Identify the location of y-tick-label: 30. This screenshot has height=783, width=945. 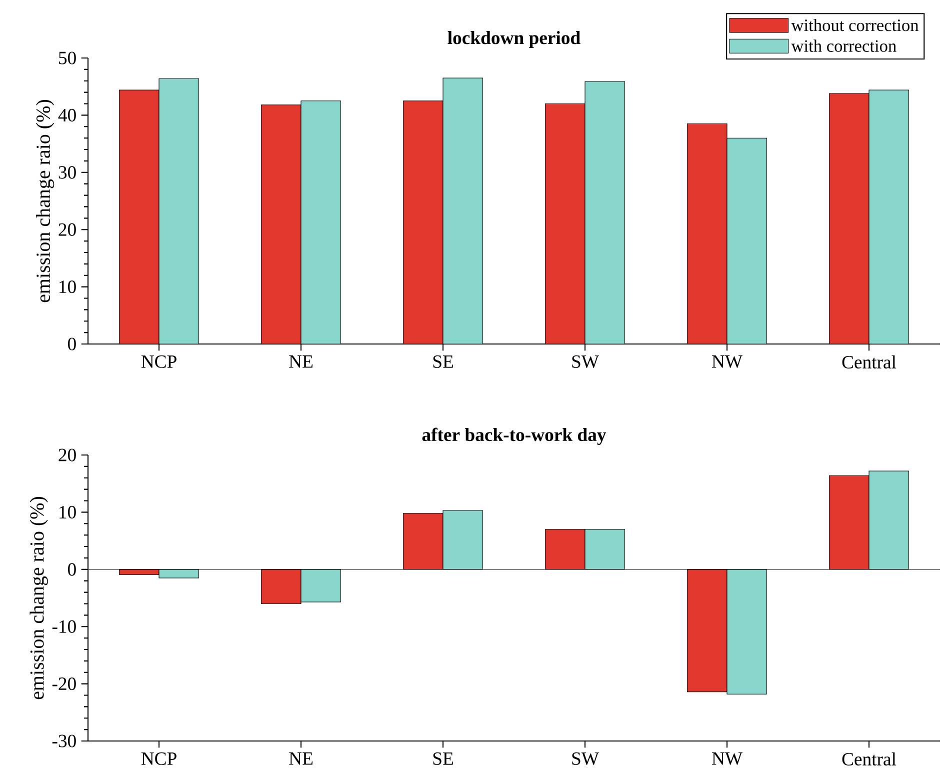
(67, 172).